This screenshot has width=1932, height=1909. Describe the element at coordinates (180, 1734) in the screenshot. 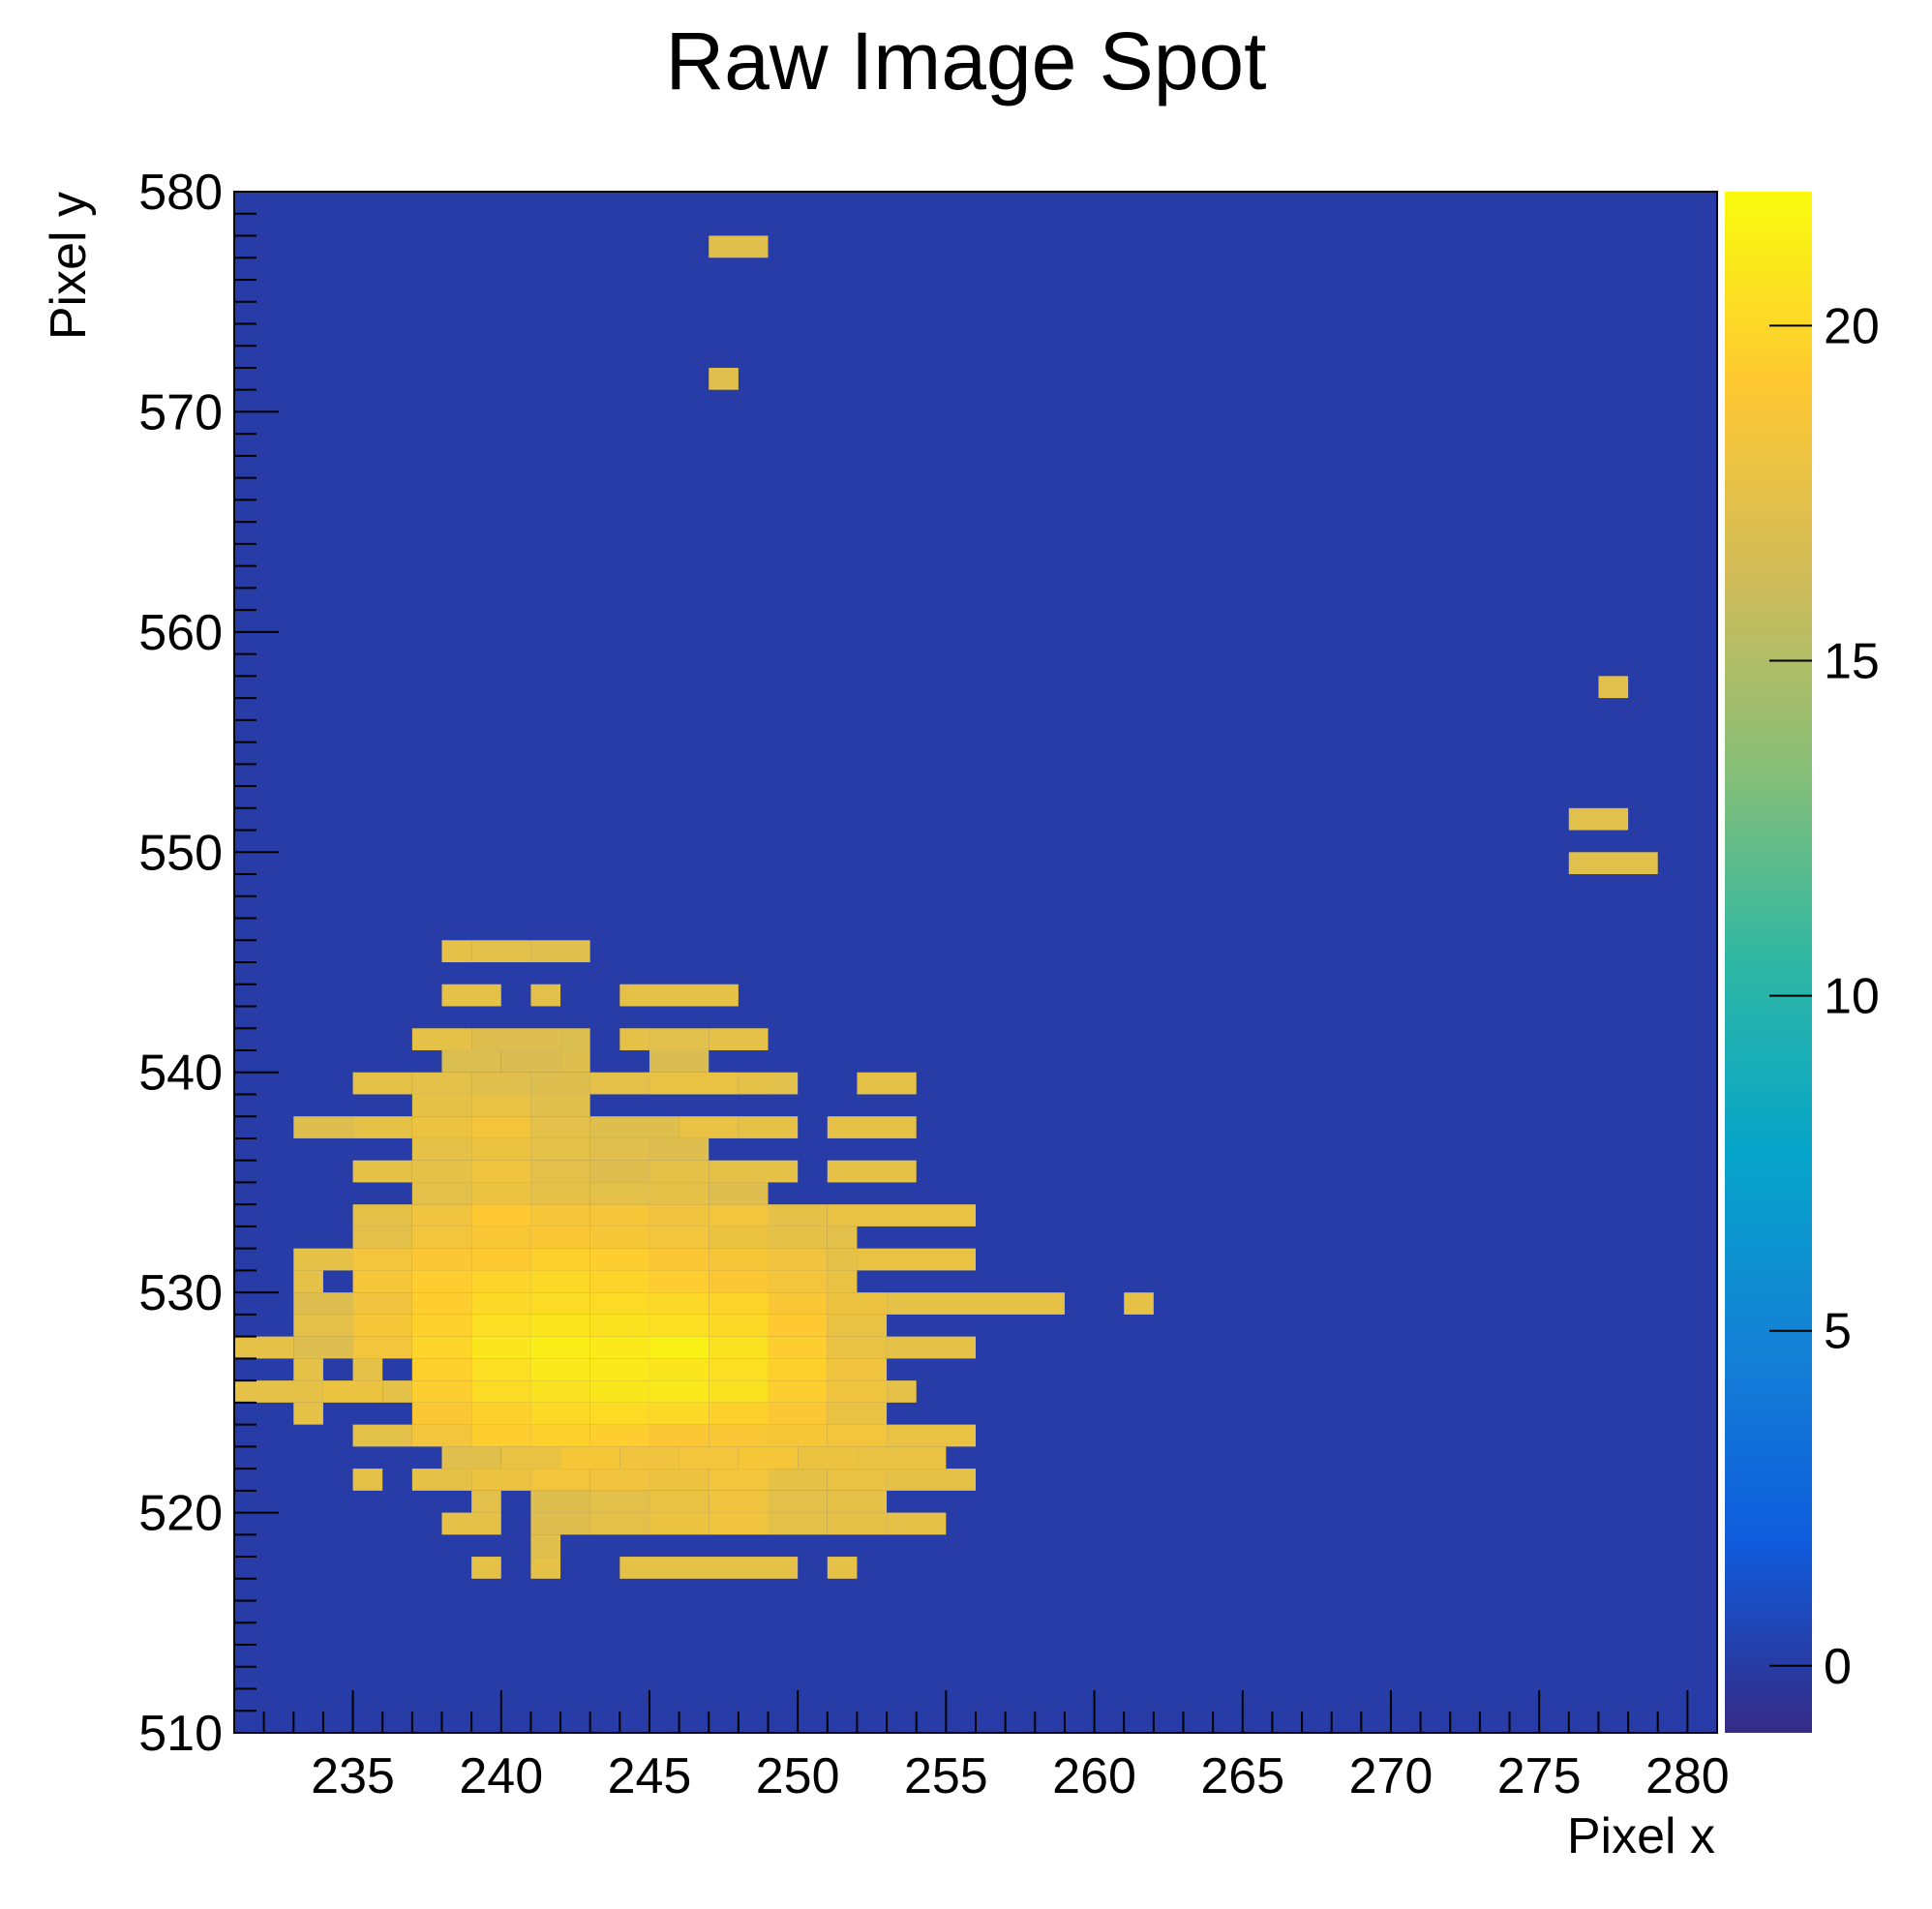

I see `y-tick-label: 510` at that location.